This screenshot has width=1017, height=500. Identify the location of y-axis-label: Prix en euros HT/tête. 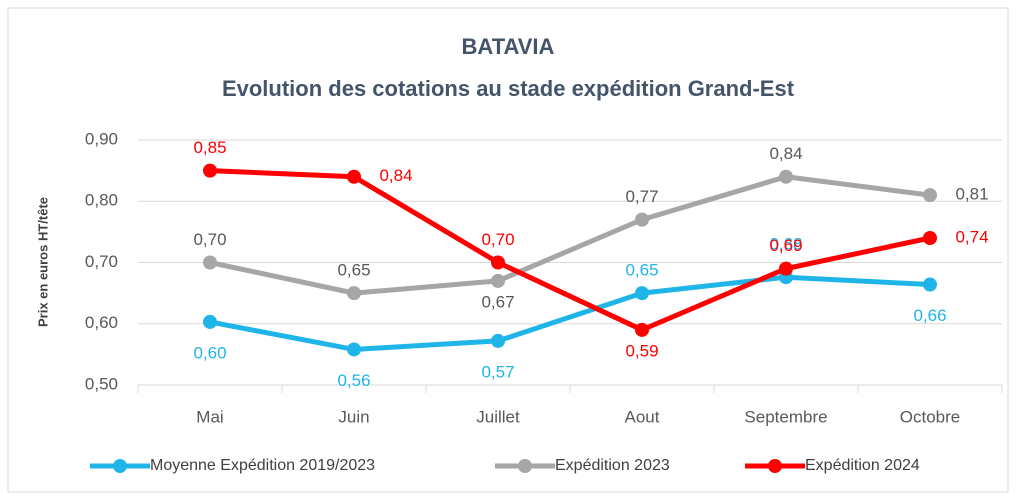
(42, 262).